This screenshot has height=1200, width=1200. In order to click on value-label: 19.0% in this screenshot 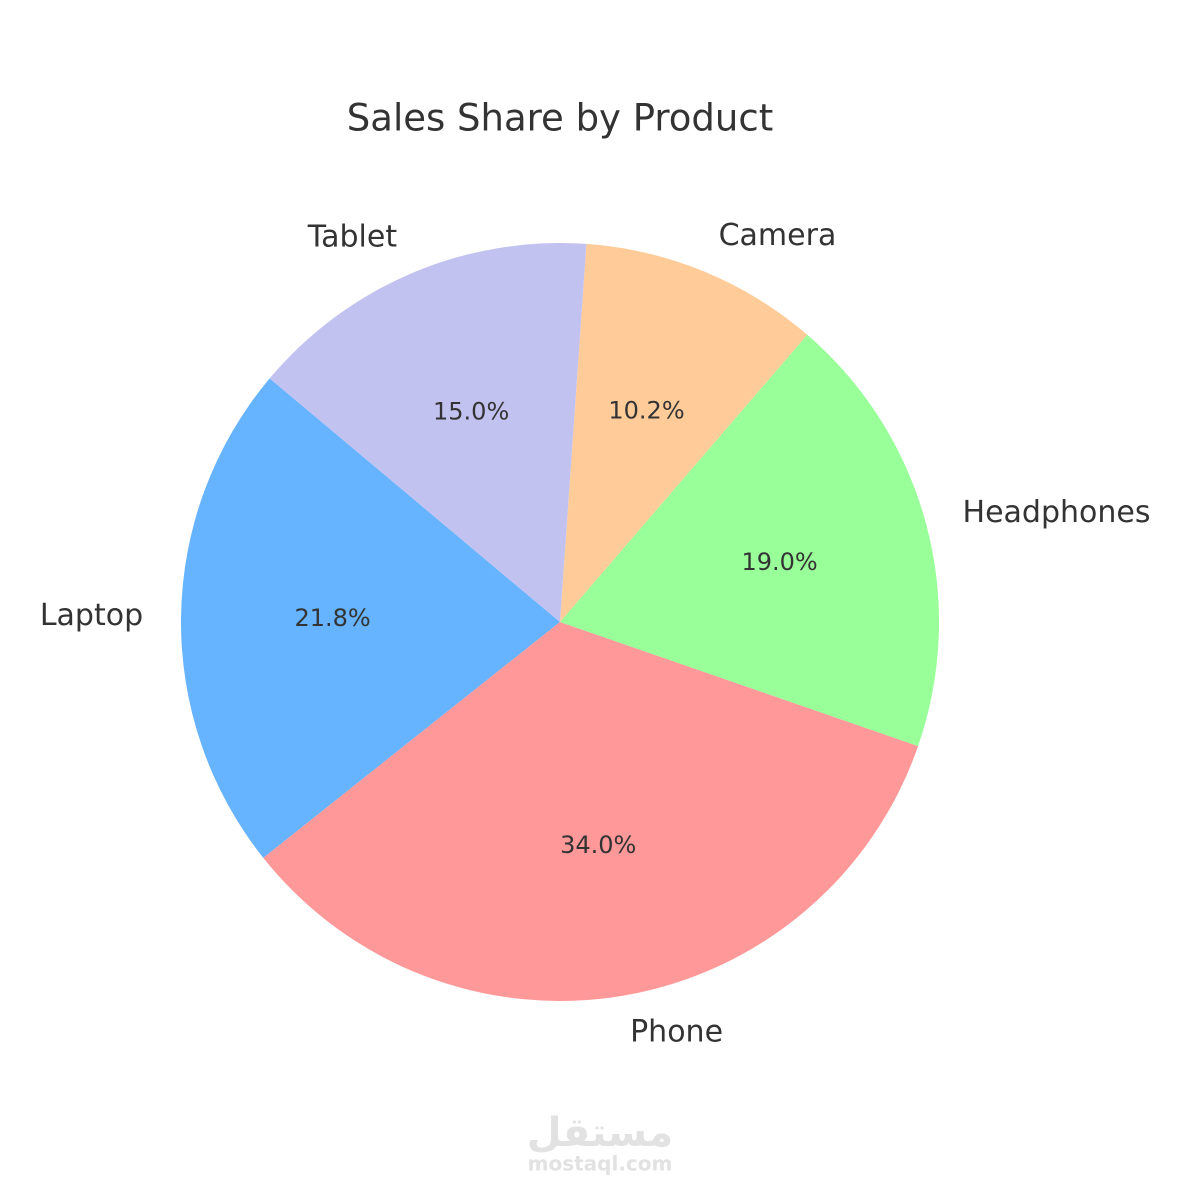, I will do `click(779, 562)`.